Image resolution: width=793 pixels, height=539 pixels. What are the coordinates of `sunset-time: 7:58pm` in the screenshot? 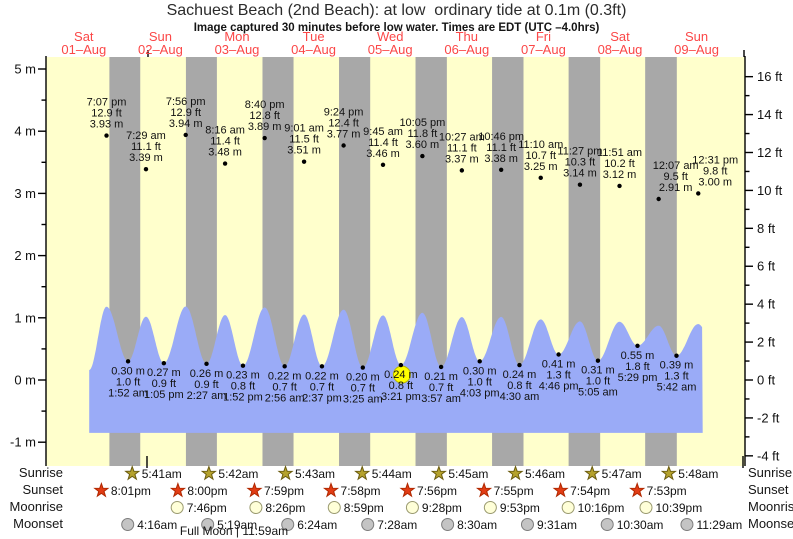 It's located at (361, 491).